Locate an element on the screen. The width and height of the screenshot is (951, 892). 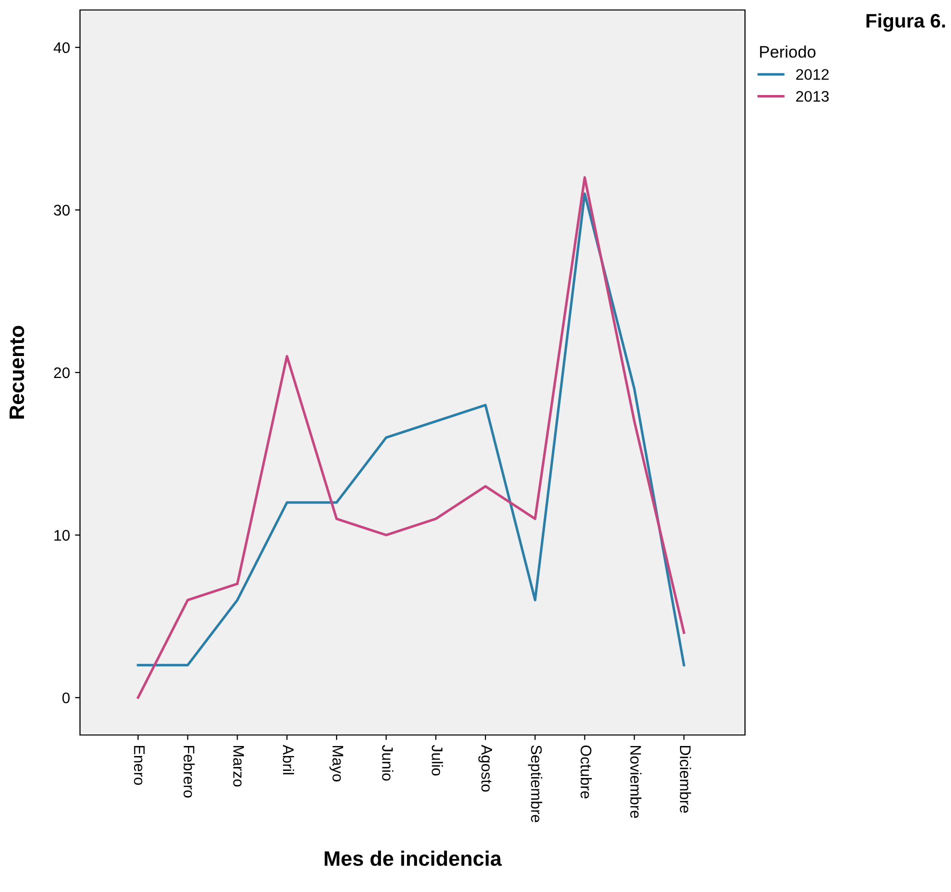
x-tick-label: Mayo is located at coordinates (336, 764).